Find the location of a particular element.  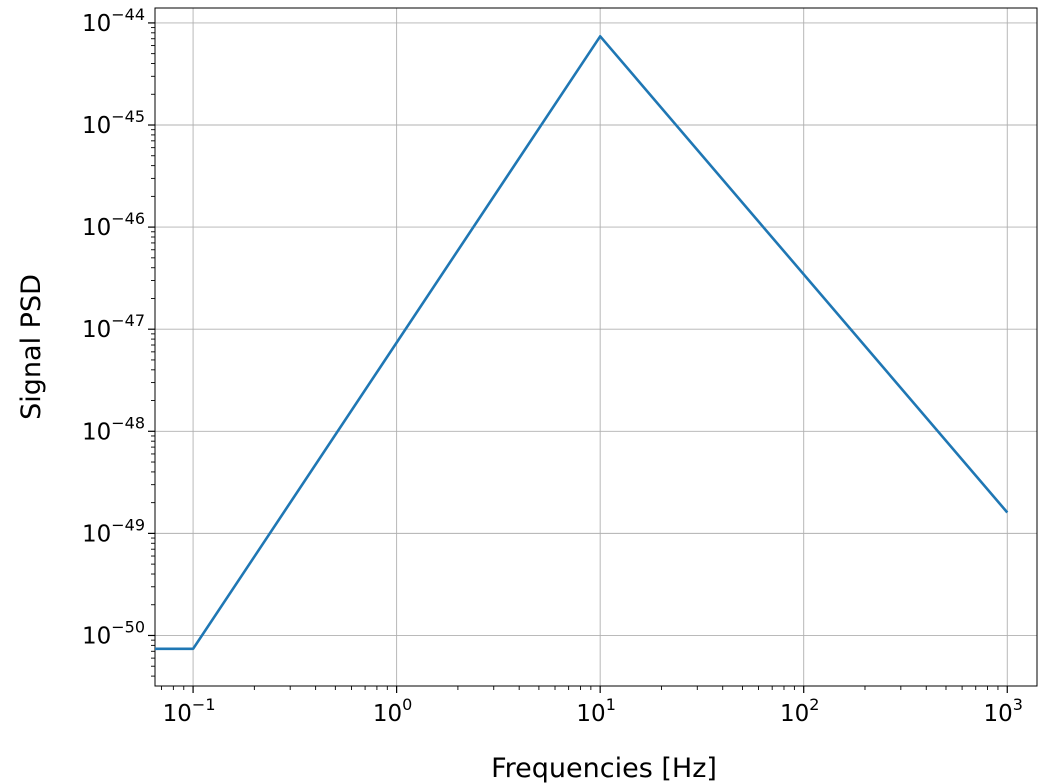

y-tick-label: 10−49 is located at coordinates (113, 531).